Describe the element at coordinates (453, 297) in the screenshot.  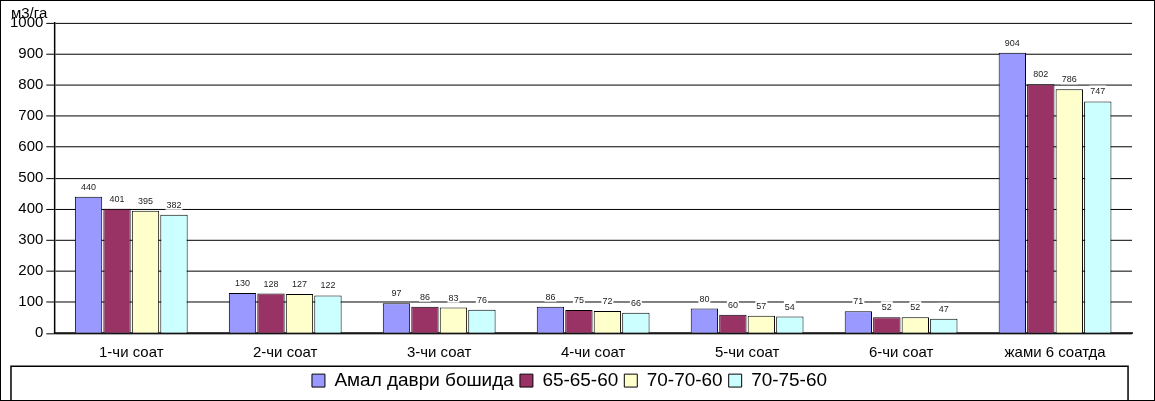
I see `data-label: 83` at that location.